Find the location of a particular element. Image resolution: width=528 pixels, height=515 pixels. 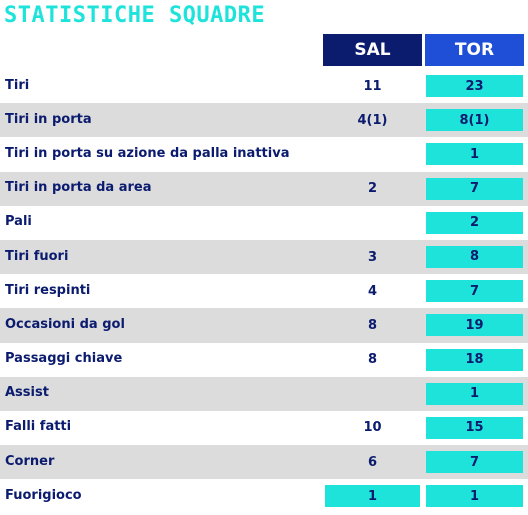

home-value-highlight: 1 is located at coordinates (372, 496).